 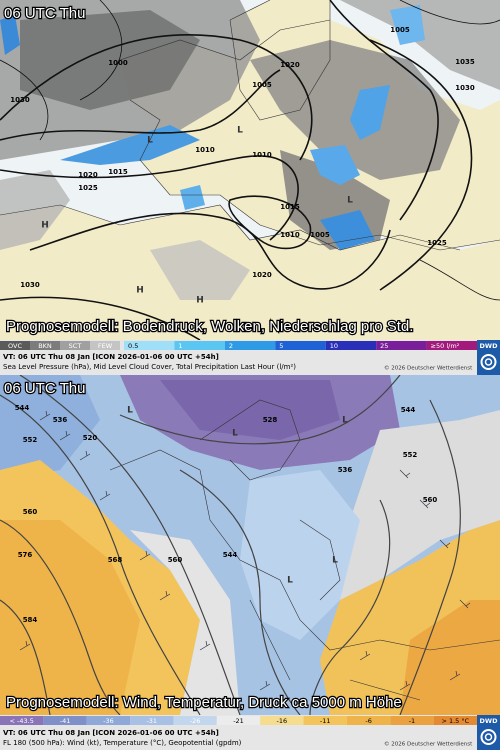 I want to click on legend-label: -16, so click(x=282, y=721).